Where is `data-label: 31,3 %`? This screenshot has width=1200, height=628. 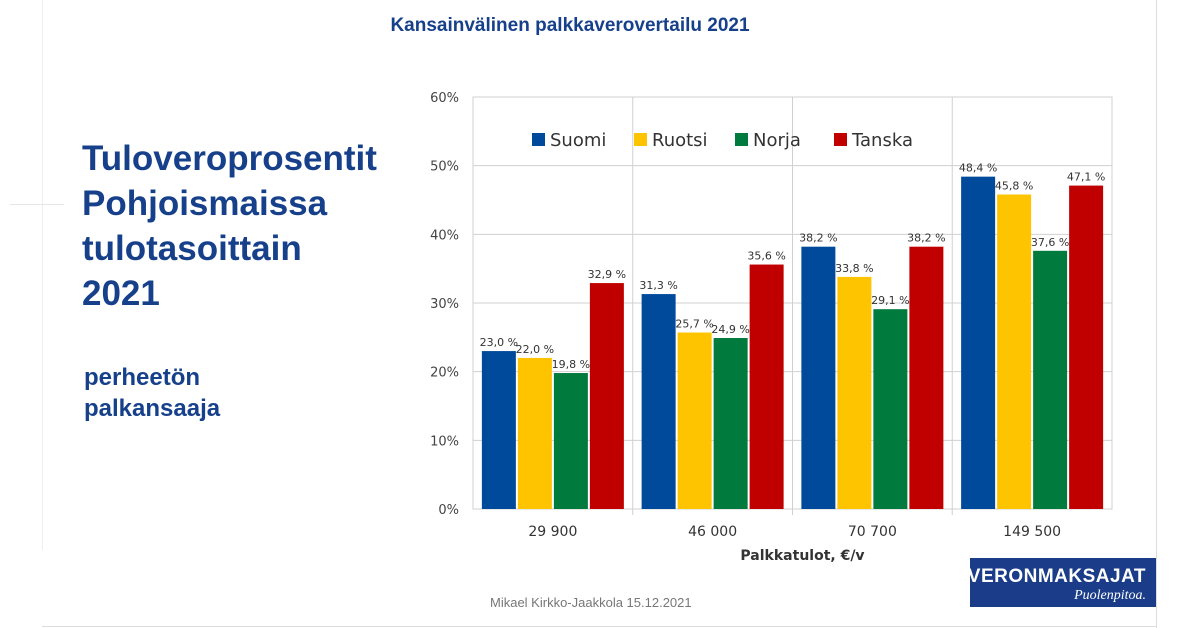
data-label: 31,3 % is located at coordinates (658, 285).